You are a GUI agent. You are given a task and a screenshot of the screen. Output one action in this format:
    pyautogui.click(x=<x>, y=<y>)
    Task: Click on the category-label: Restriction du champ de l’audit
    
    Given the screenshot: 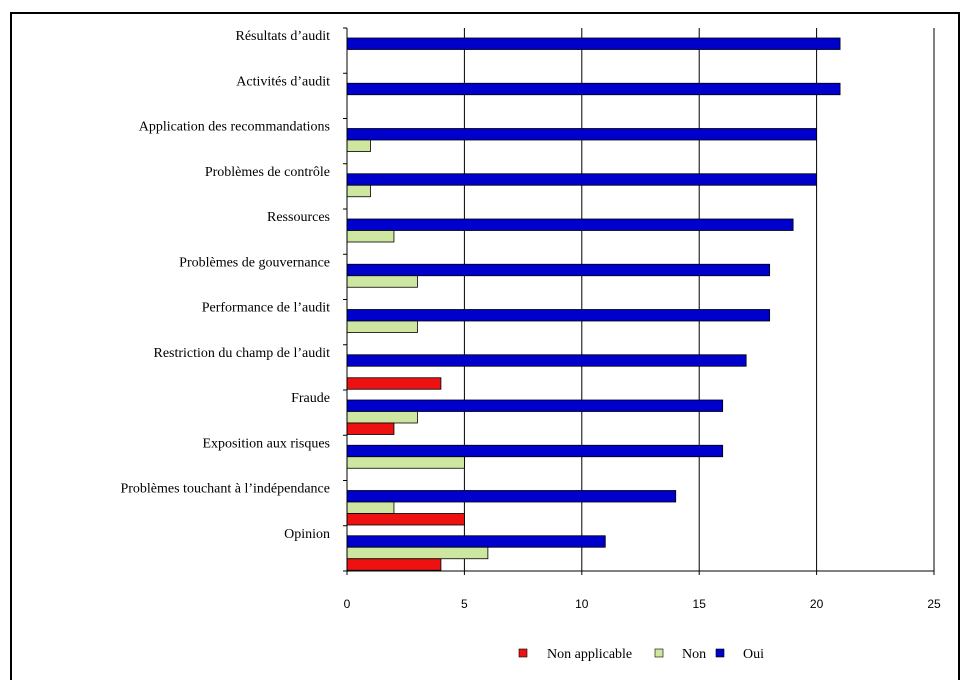 What is the action you would take?
    pyautogui.click(x=241, y=353)
    